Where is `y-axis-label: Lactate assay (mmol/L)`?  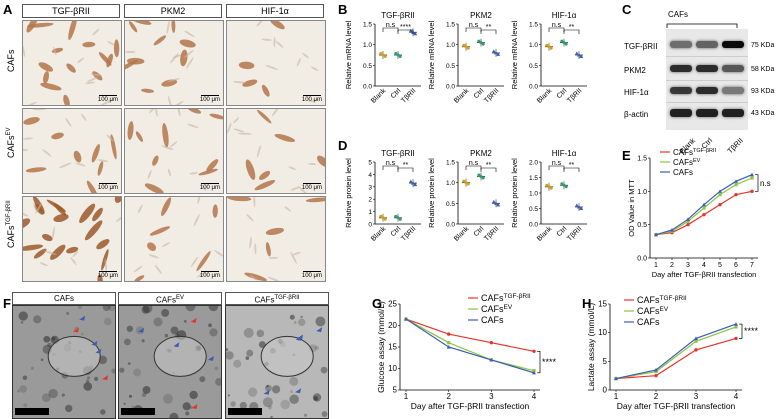 y-axis-label: Lactate assay (mmol/L) is located at coordinates (591, 347).